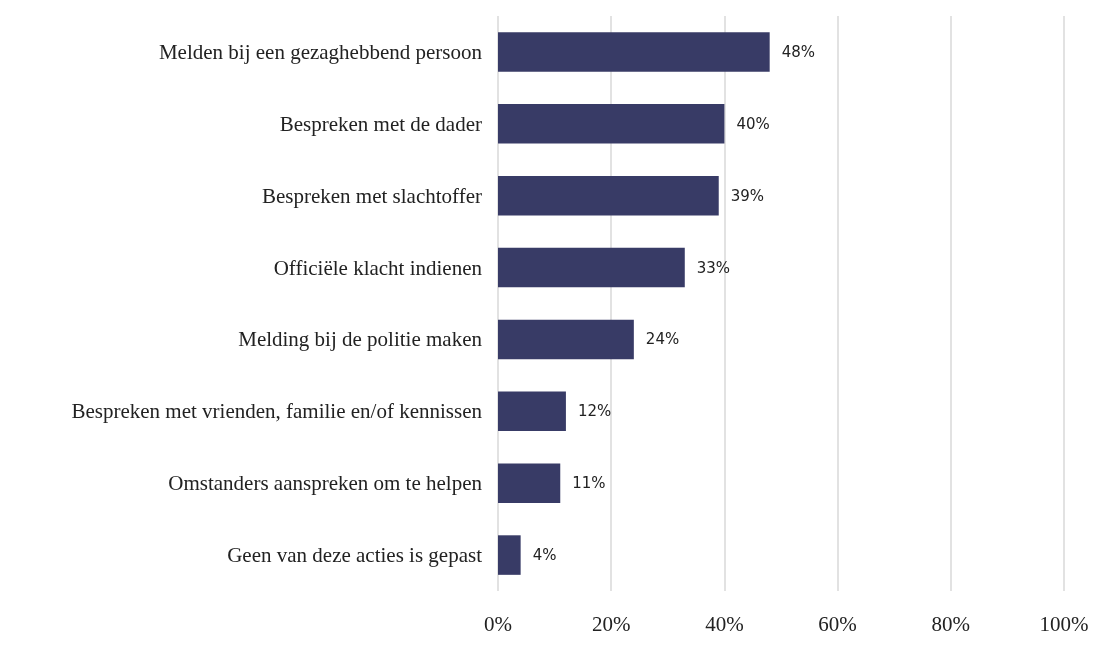 The image size is (1108, 655). What do you see at coordinates (594, 411) in the screenshot?
I see `data-label: 12%` at bounding box center [594, 411].